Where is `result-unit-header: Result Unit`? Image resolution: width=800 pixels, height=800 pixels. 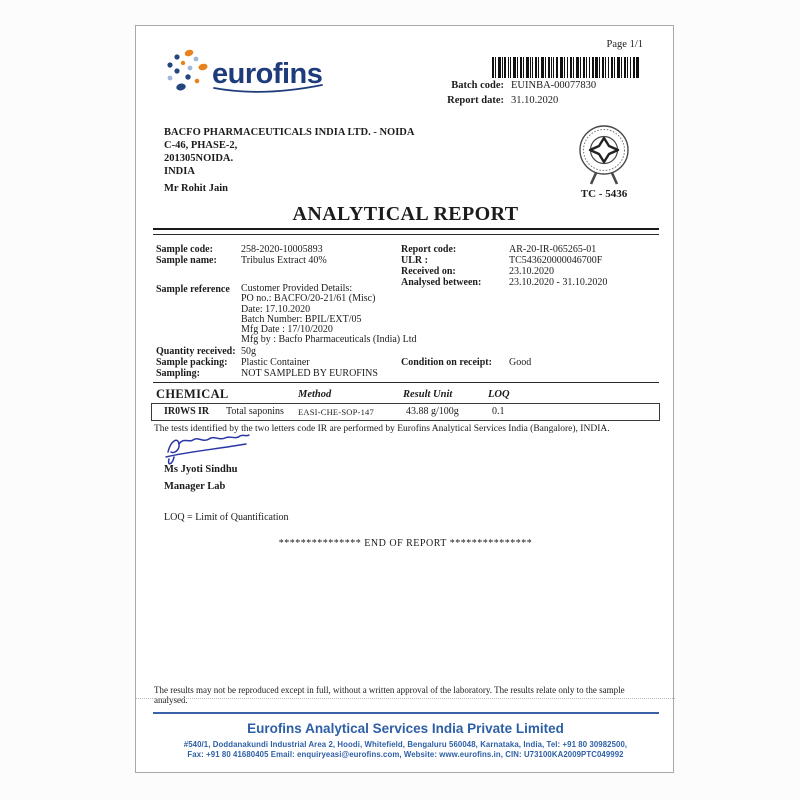
result-unit-header: Result Unit is located at coordinates (428, 394).